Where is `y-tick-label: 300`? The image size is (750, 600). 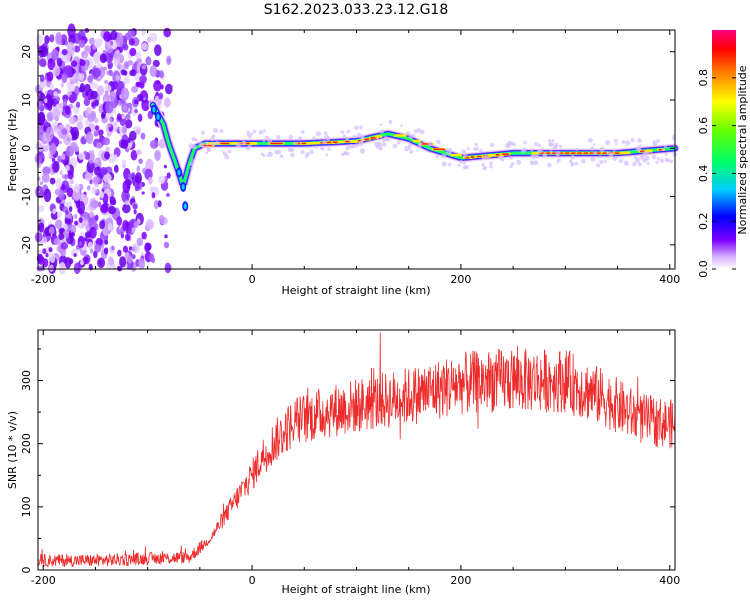
y-tick-label: 300 is located at coordinates (26, 380).